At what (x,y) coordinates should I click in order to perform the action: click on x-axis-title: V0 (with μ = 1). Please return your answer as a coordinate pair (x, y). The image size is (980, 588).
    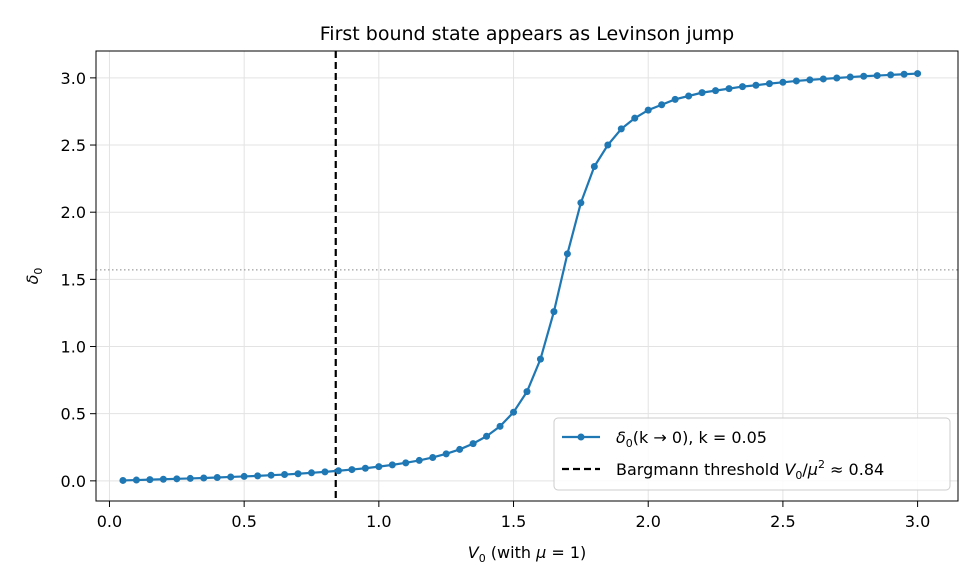
    Looking at the image, I should click on (527, 554).